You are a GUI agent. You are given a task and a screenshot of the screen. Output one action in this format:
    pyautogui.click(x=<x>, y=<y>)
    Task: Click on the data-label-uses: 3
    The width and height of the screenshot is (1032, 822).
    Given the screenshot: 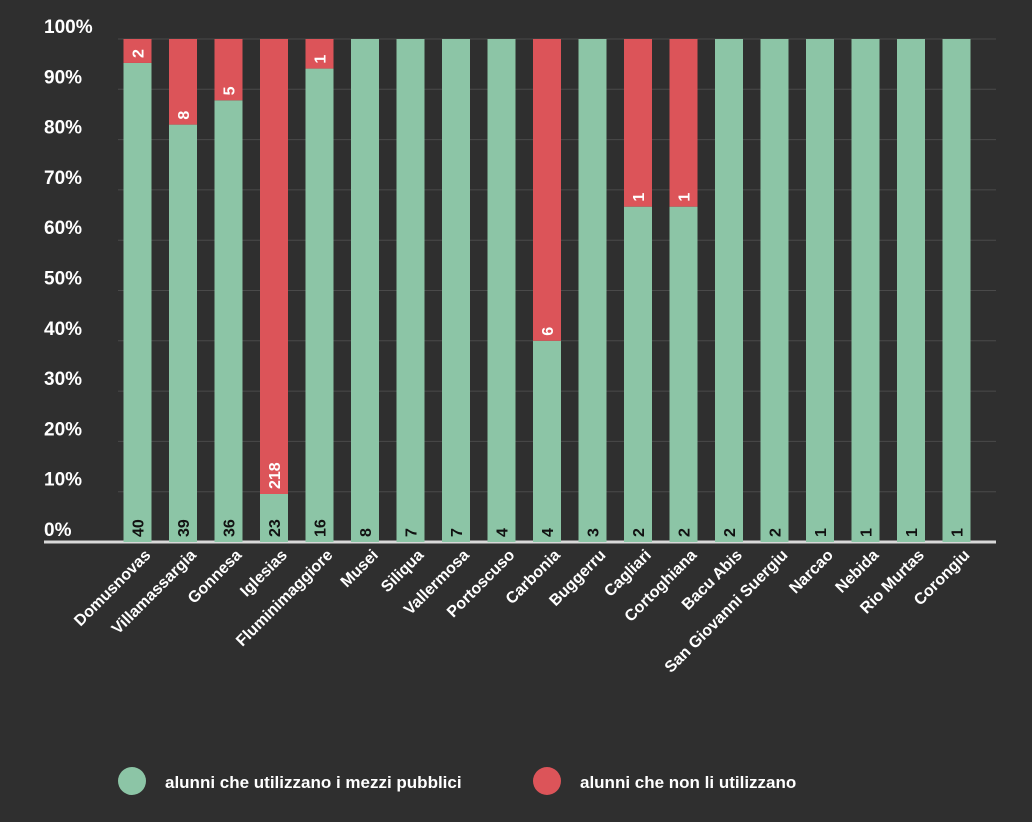 What is the action you would take?
    pyautogui.click(x=594, y=532)
    